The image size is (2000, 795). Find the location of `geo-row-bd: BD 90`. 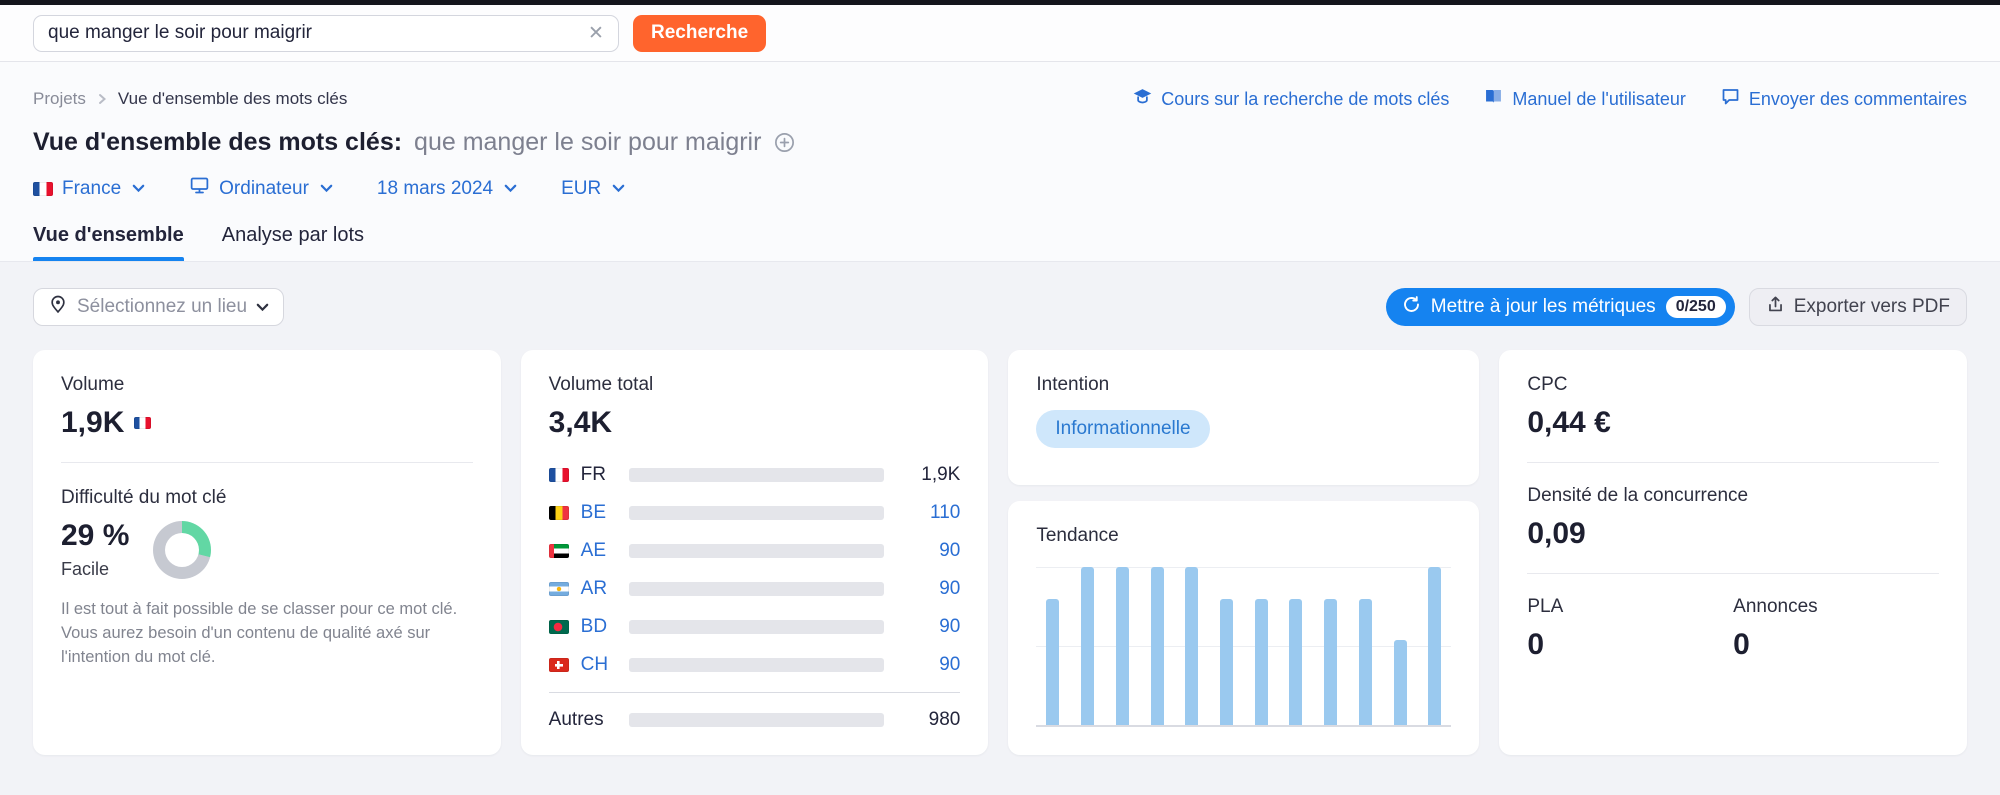

geo-row-bd: BD 90 is located at coordinates (754, 627).